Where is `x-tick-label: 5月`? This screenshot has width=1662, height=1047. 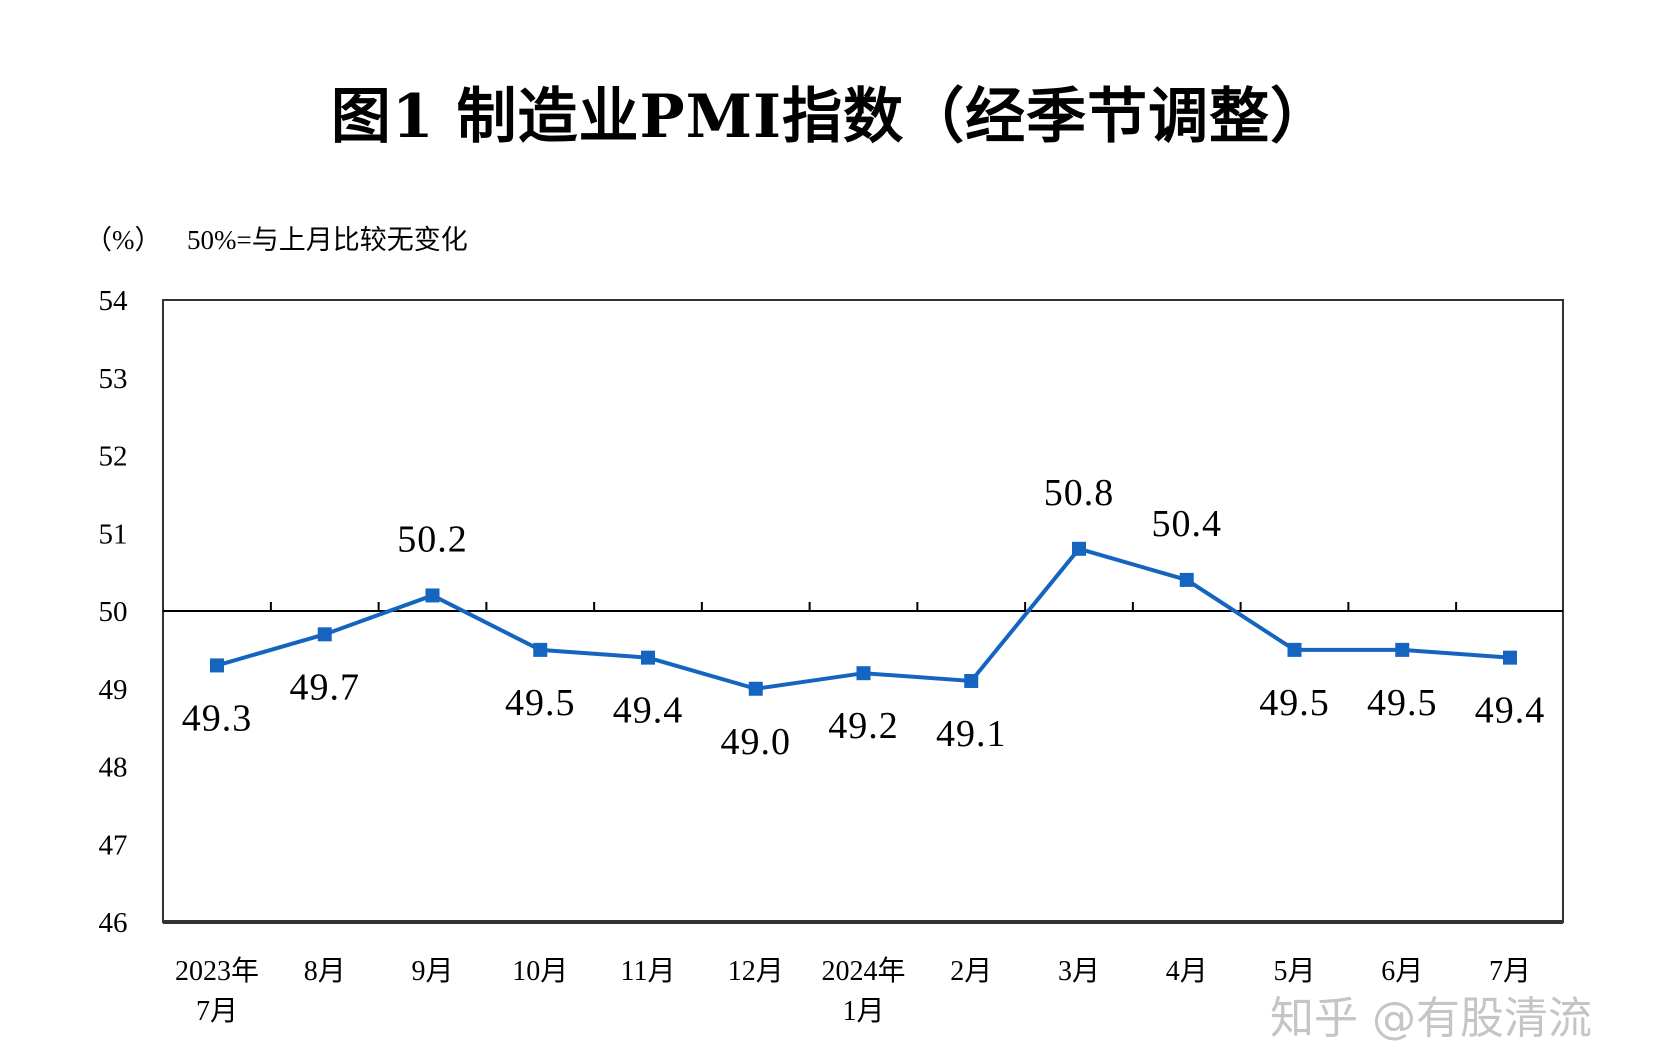 x-tick-label: 5月 is located at coordinates (1294, 971).